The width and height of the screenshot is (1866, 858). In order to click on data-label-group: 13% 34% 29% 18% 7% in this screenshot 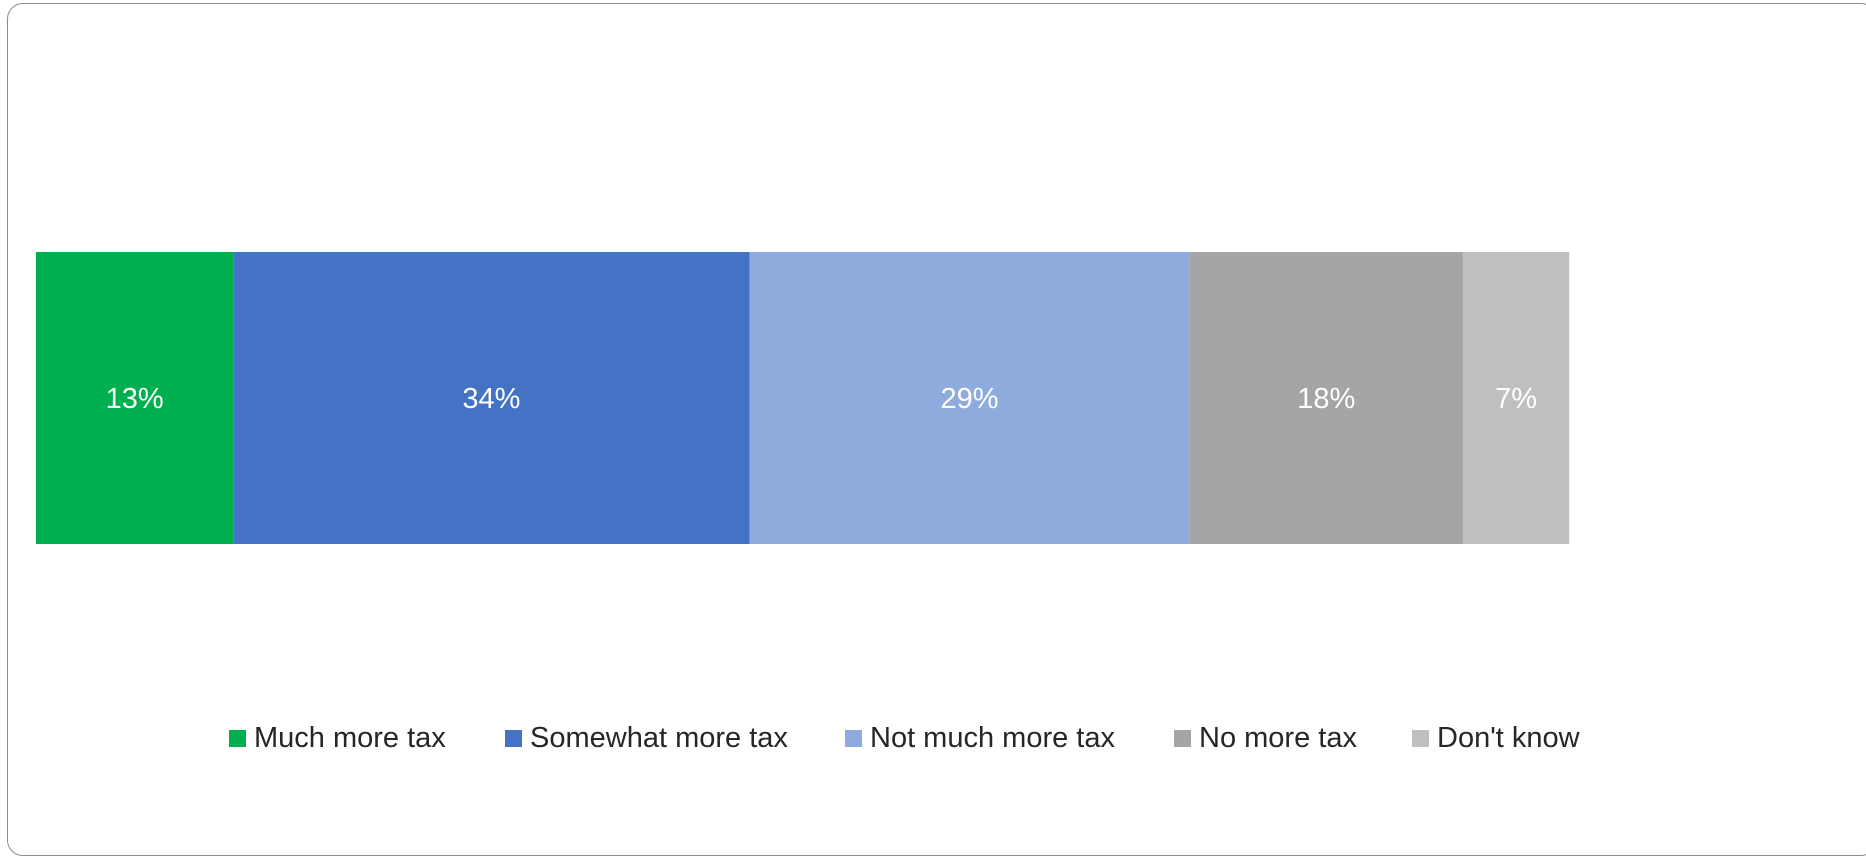, I will do `click(821, 399)`.